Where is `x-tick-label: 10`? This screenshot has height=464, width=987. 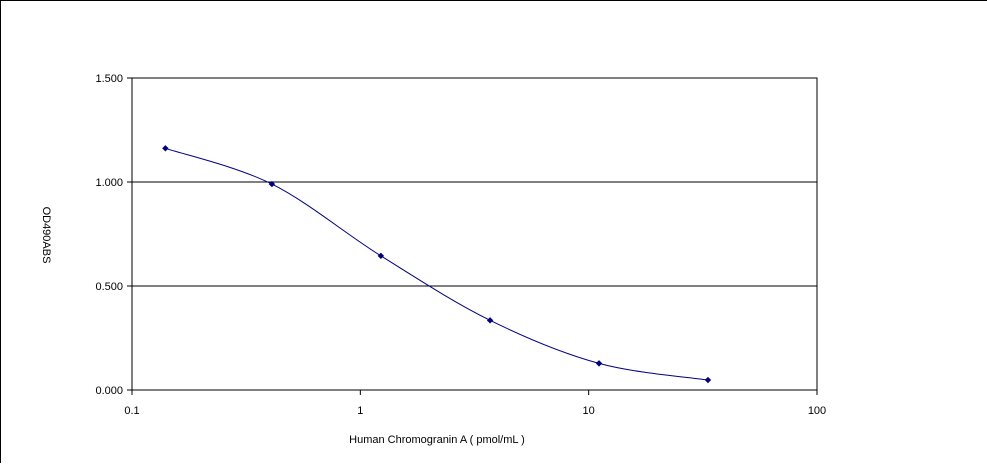
x-tick-label: 10 is located at coordinates (589, 411).